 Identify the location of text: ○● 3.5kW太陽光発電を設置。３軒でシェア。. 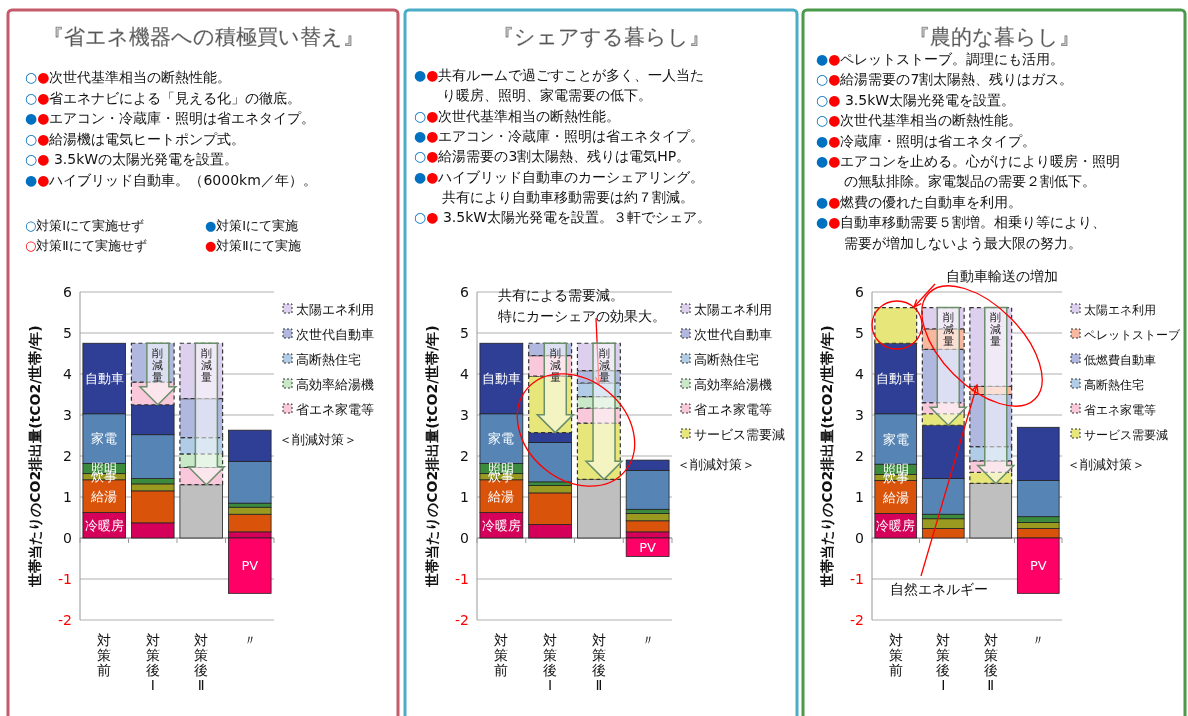
(563, 217).